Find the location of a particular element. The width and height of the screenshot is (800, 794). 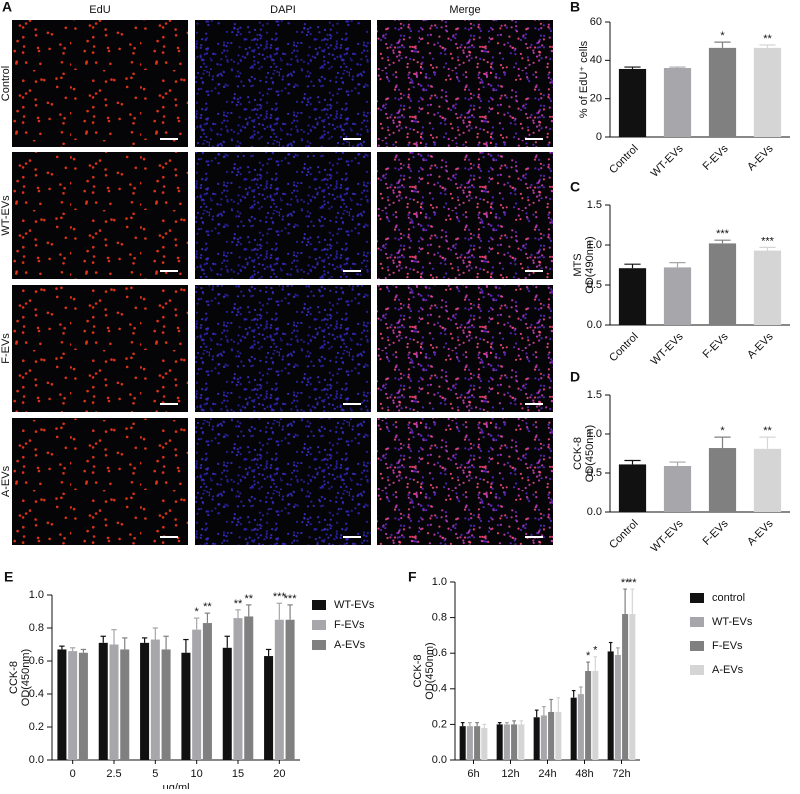

x-tick-label: 6h is located at coordinates (473, 774).